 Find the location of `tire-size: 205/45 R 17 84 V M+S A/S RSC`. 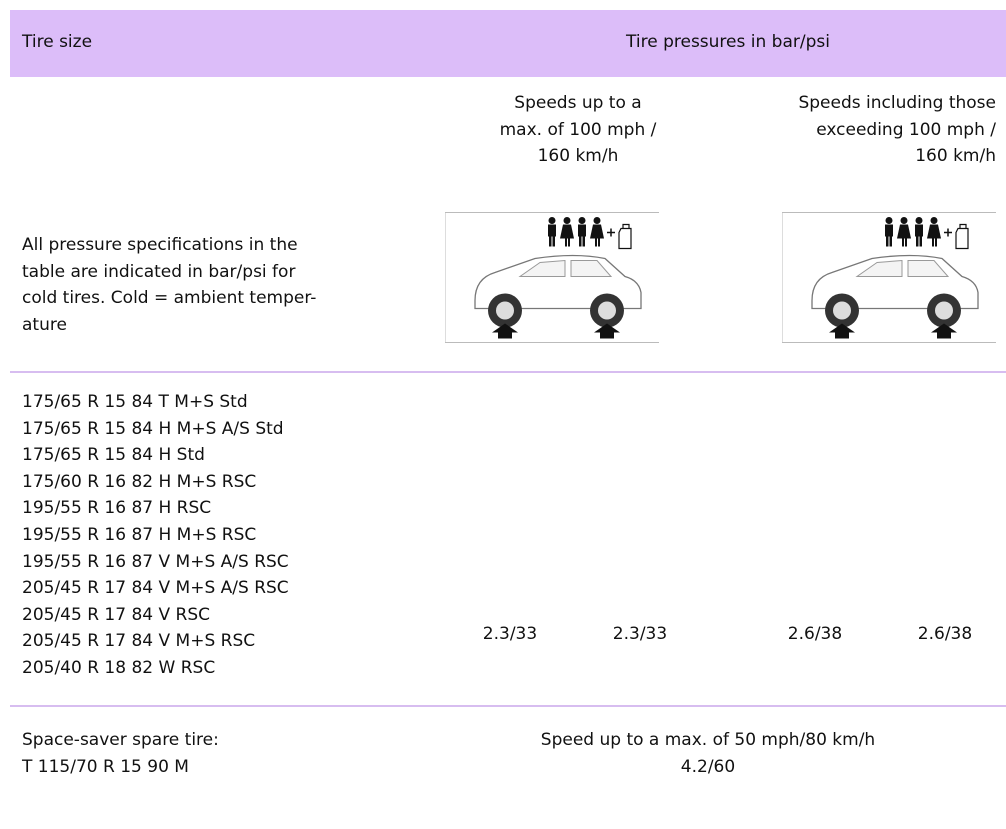

tire-size: 205/45 R 17 84 V M+S A/S RSC is located at coordinates (155, 588).